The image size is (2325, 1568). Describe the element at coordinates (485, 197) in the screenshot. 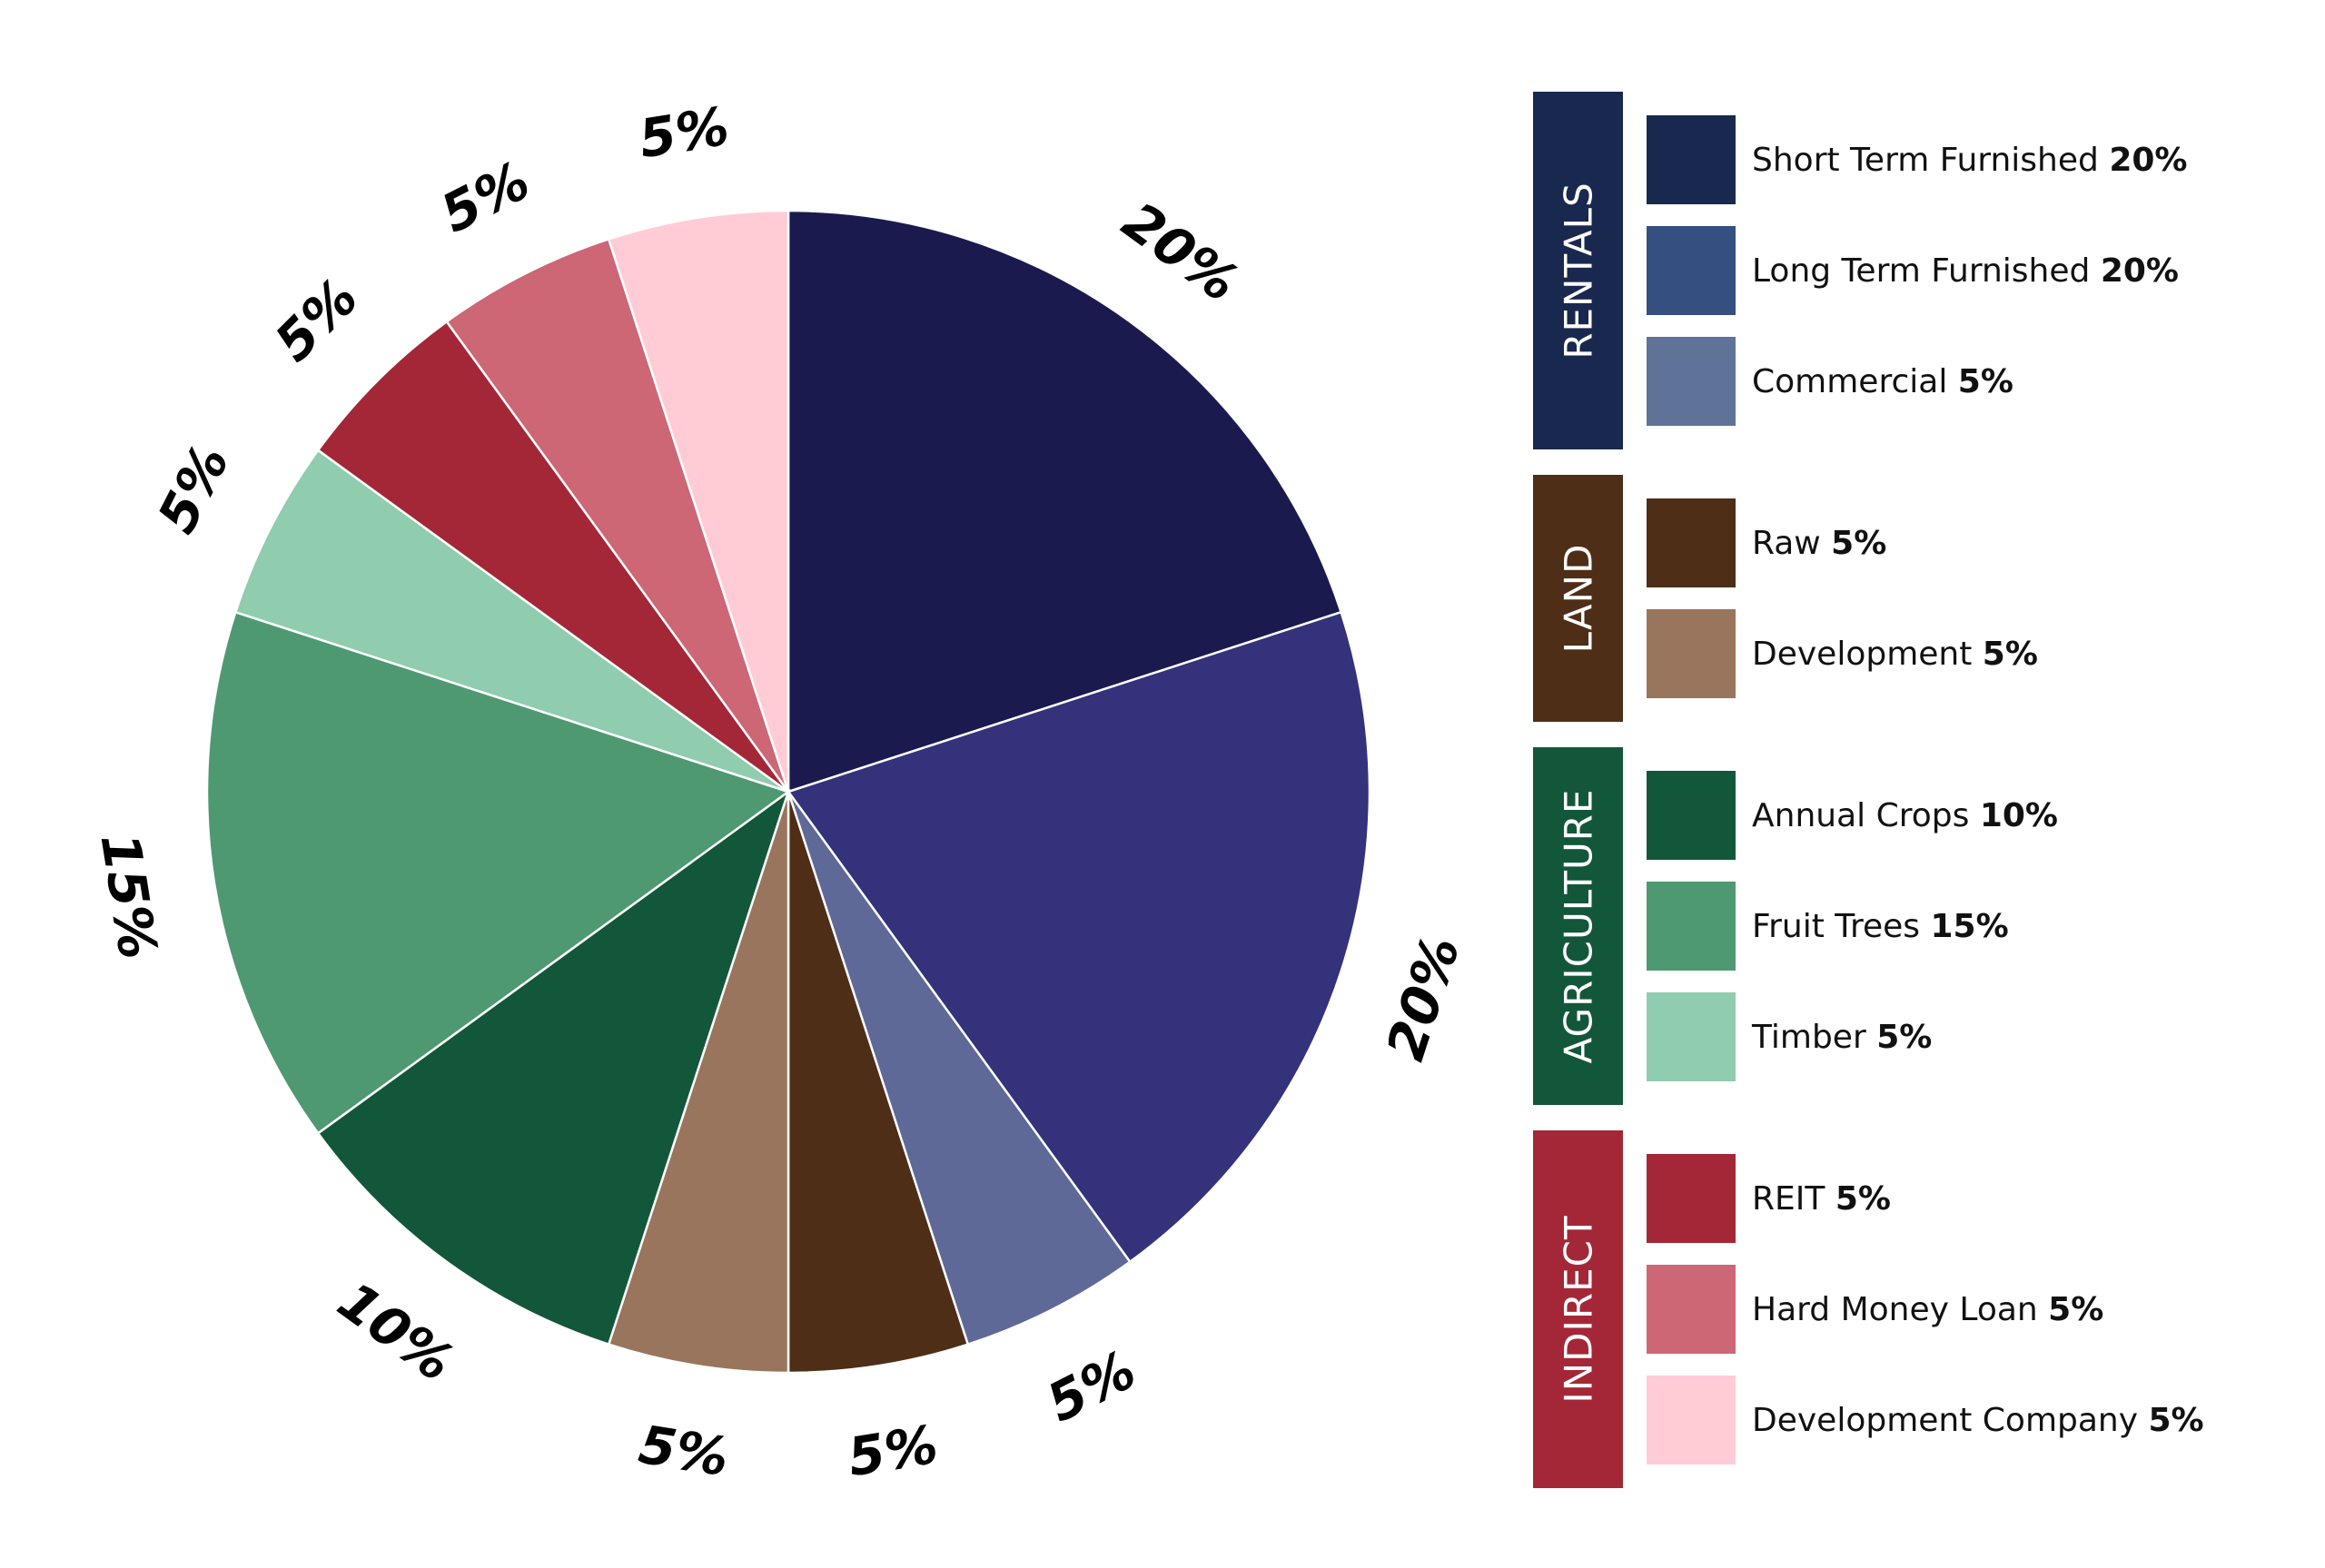

I see `pie-label-hard-money-loan: 5%` at that location.